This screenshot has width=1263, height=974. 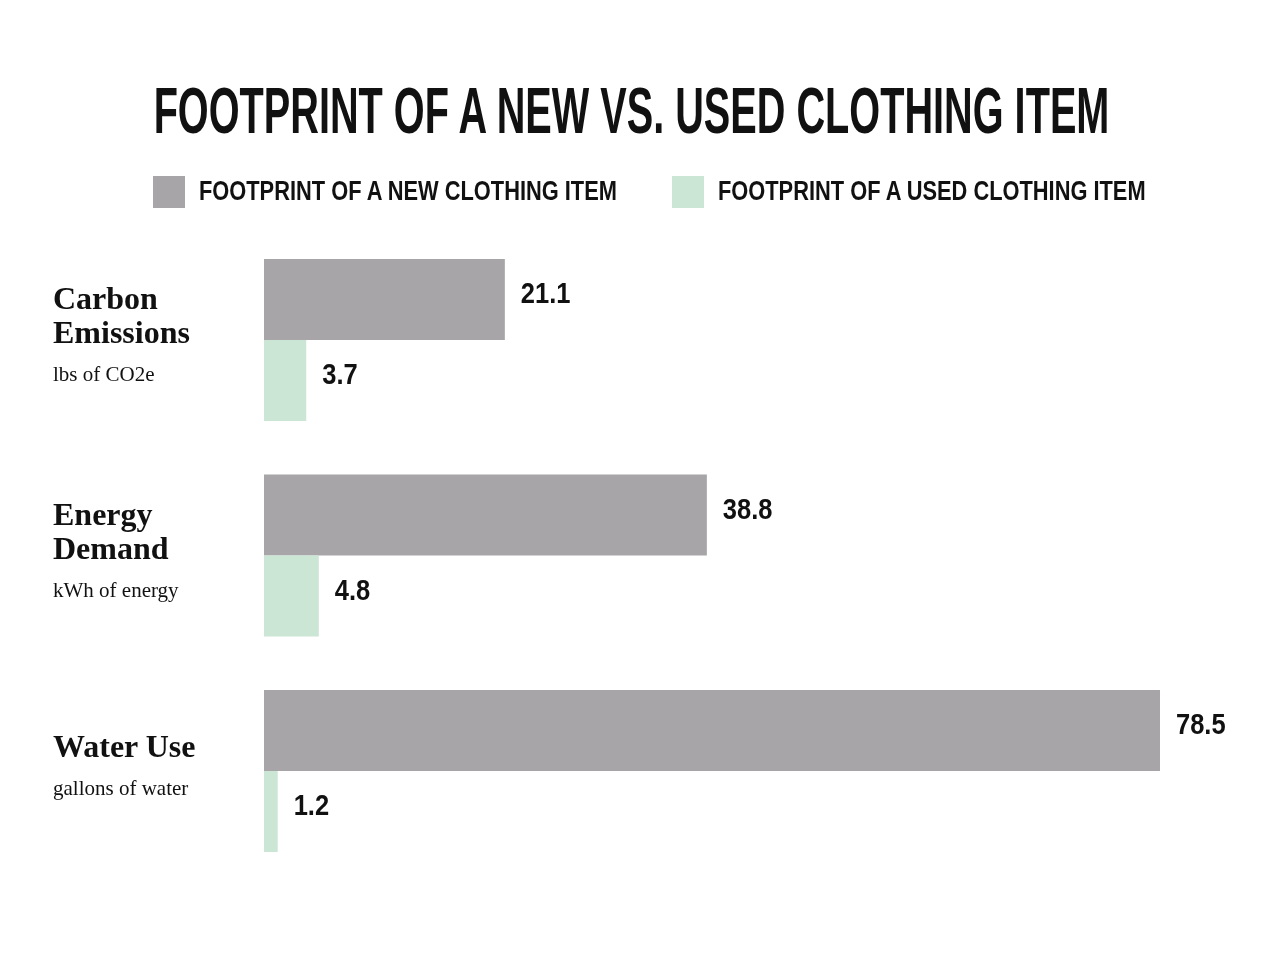 What do you see at coordinates (352, 589) in the screenshot?
I see `data-label: 4.8` at bounding box center [352, 589].